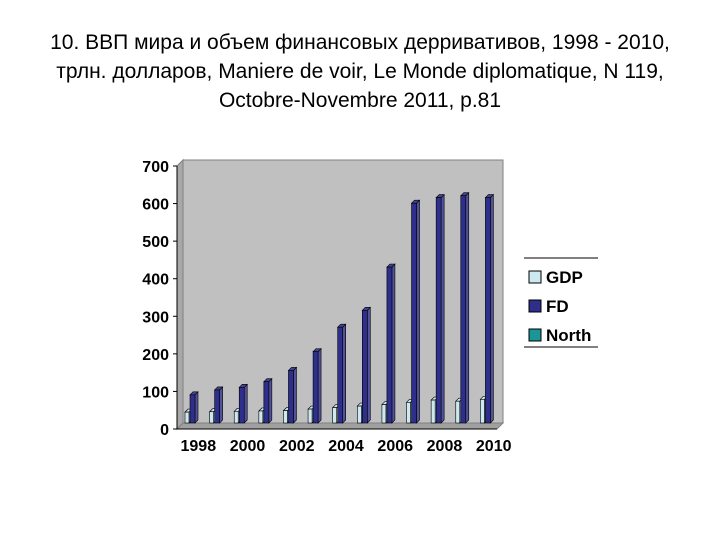 The image size is (720, 540). Describe the element at coordinates (535, 277) in the screenshot. I see `legend-swatch-gdp` at that location.